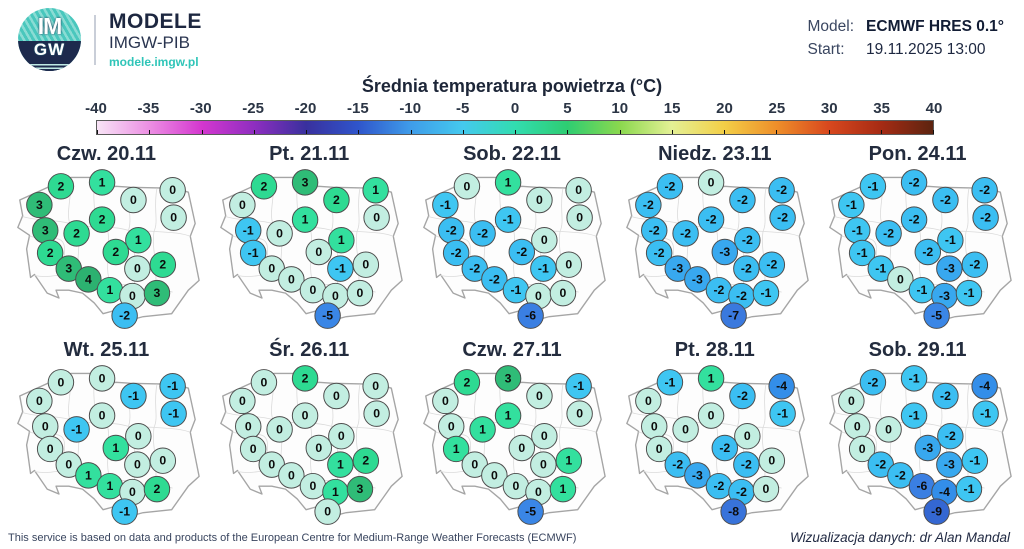  I want to click on colorbar-tick-label: -40, so click(96, 108).